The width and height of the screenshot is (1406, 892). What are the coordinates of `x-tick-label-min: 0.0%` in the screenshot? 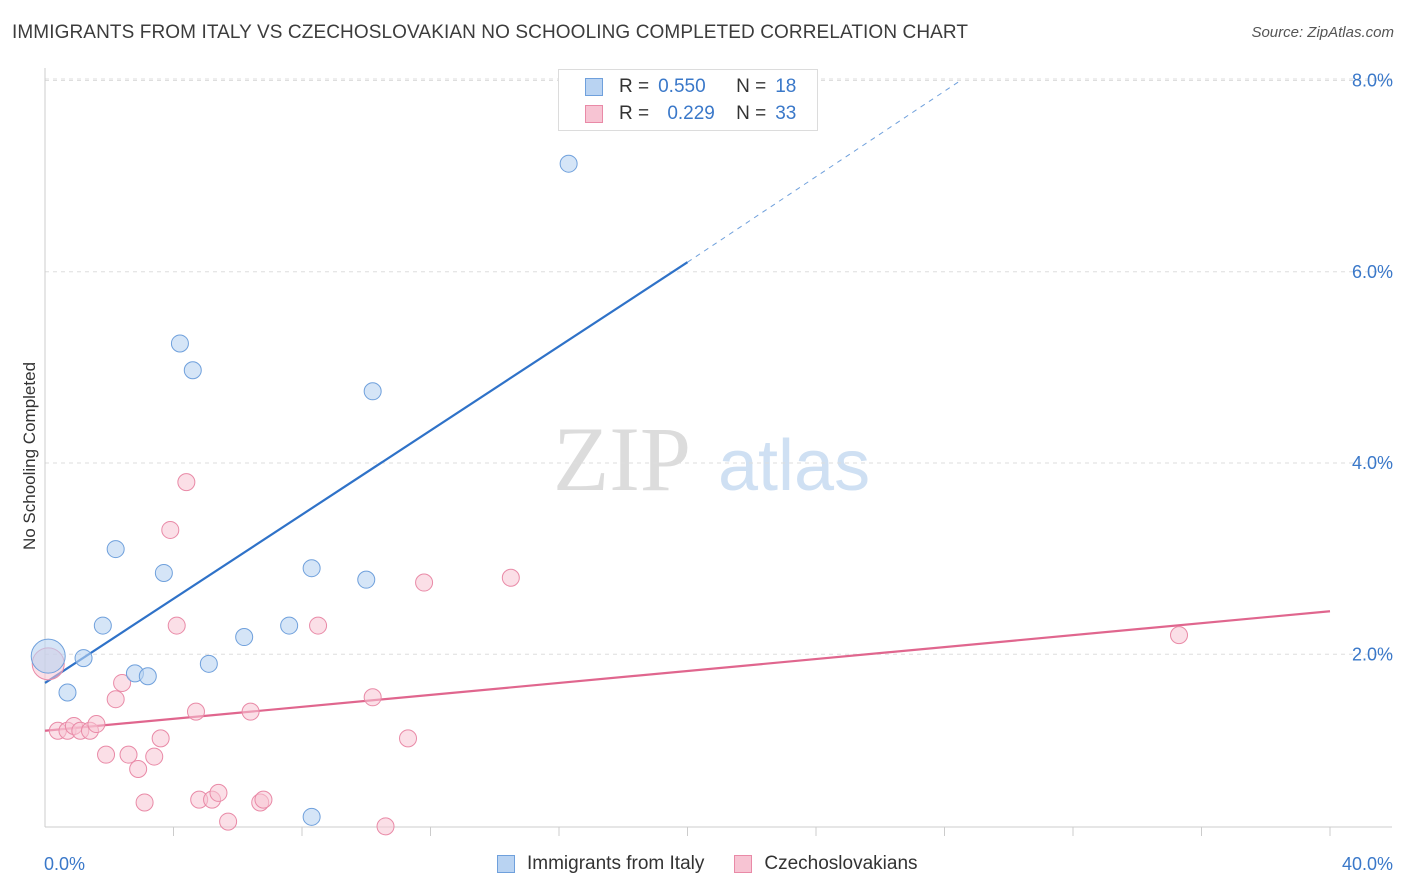 It's located at (64, 864).